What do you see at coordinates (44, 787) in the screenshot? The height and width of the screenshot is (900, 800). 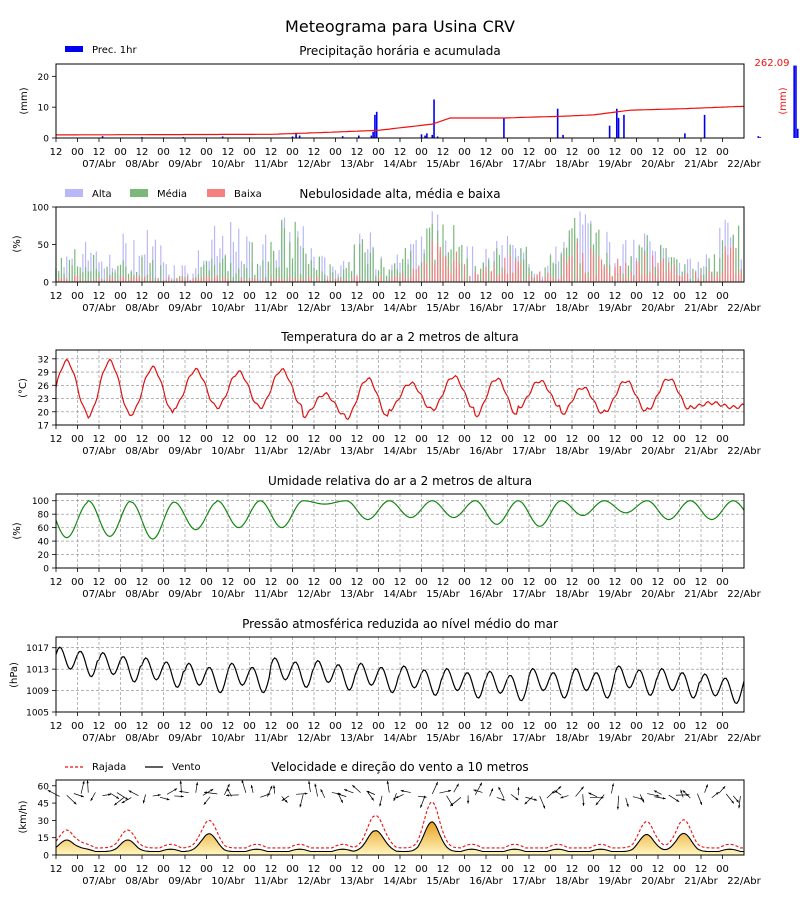 I see `y-tick-label: 60` at bounding box center [44, 787].